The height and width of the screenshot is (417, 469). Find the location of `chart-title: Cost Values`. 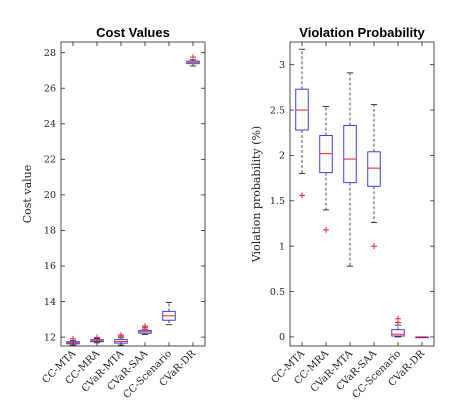

chart-title: Cost Values is located at coordinates (133, 32).